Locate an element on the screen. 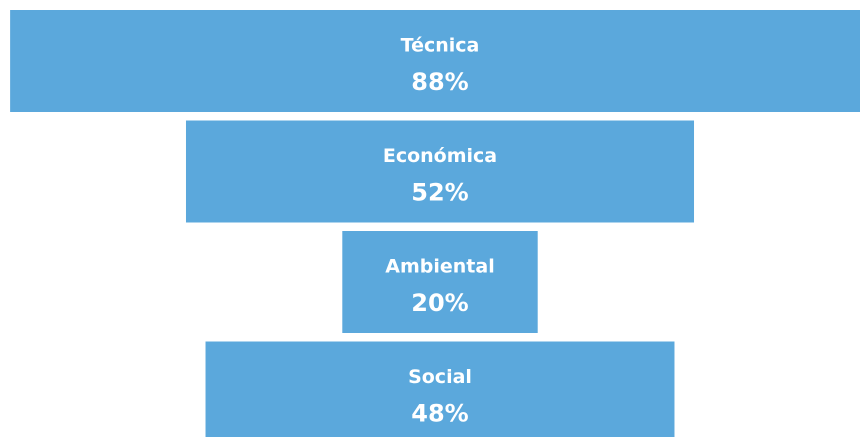 The image size is (860, 437). value-label: 88% is located at coordinates (439, 82).